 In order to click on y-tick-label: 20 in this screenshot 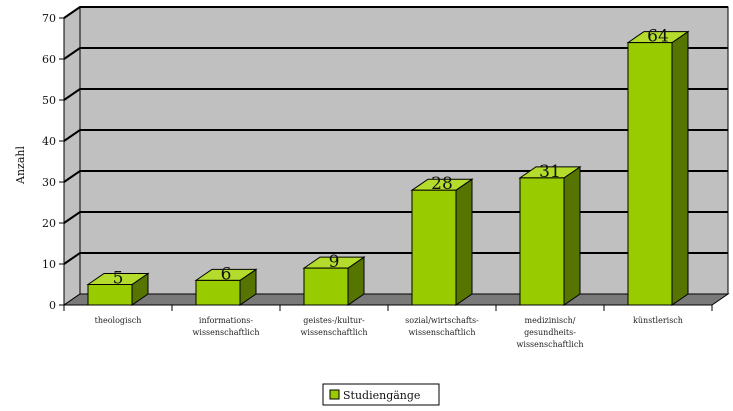, I will do `click(49, 223)`.